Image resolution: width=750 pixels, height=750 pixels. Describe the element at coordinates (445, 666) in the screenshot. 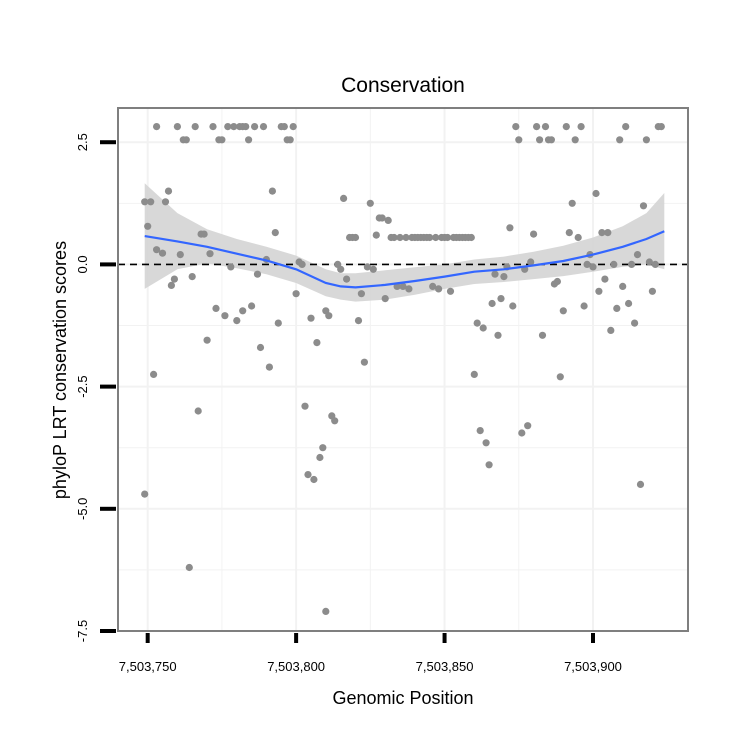

I see `x-tick-label: 7,503,850` at that location.